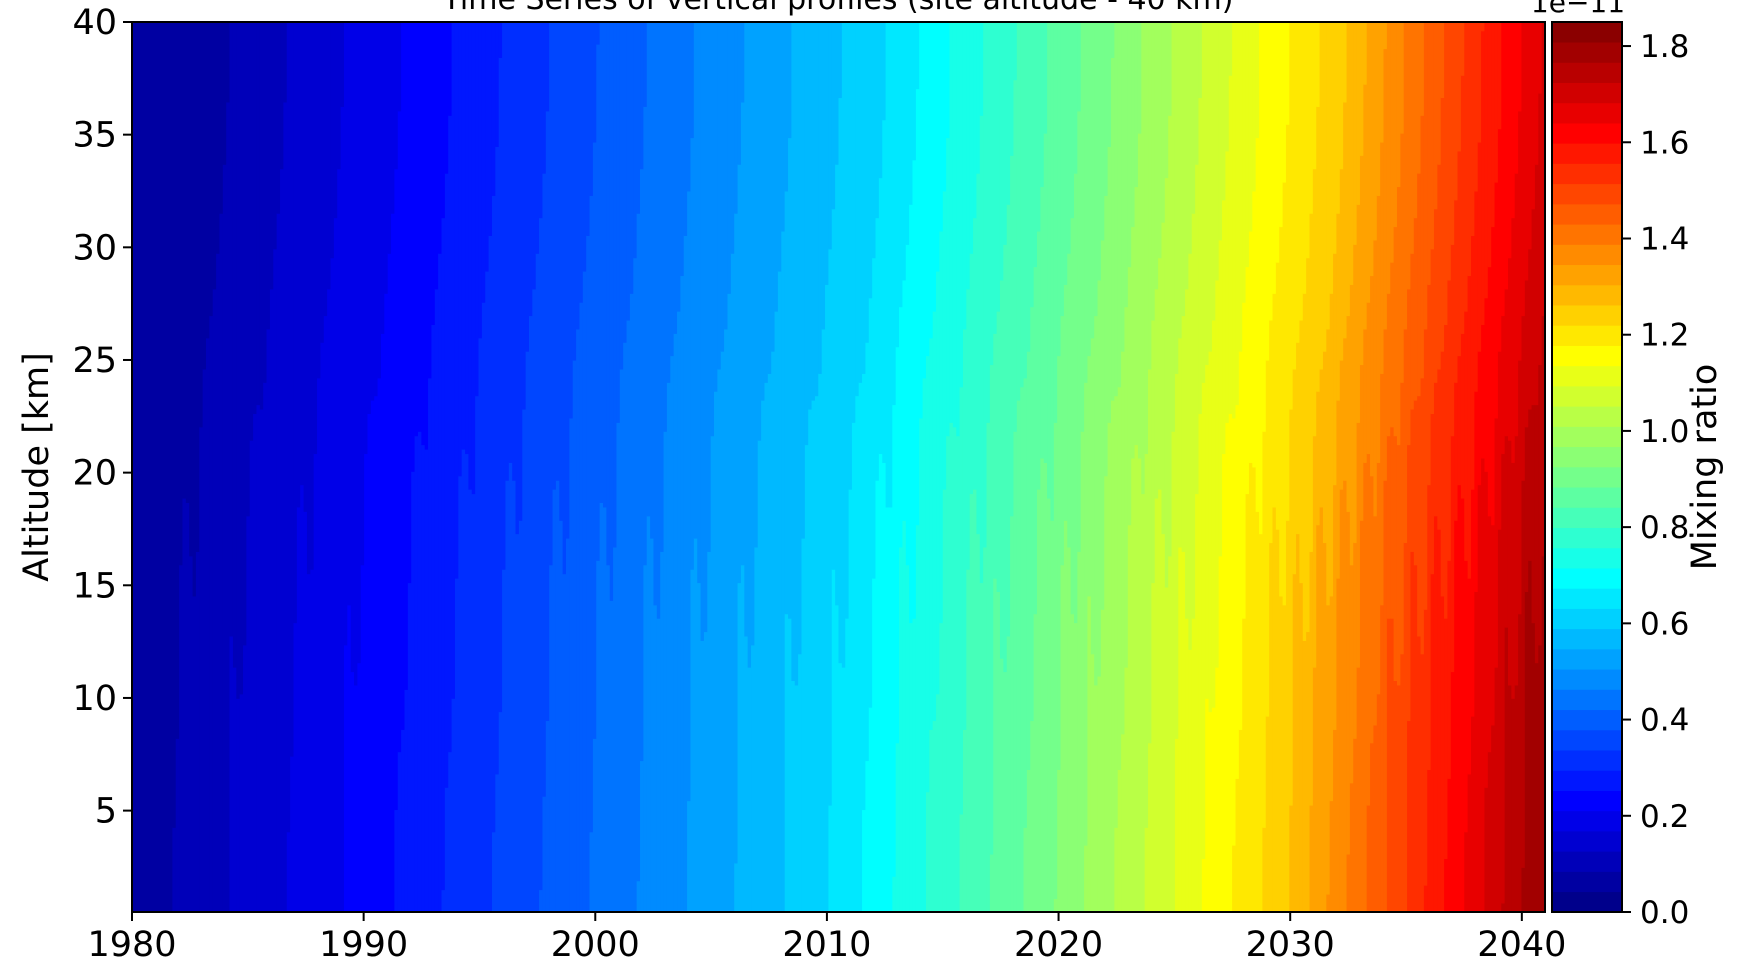  Describe the element at coordinates (1058, 945) in the screenshot. I see `x-tick-label: 2020` at that location.